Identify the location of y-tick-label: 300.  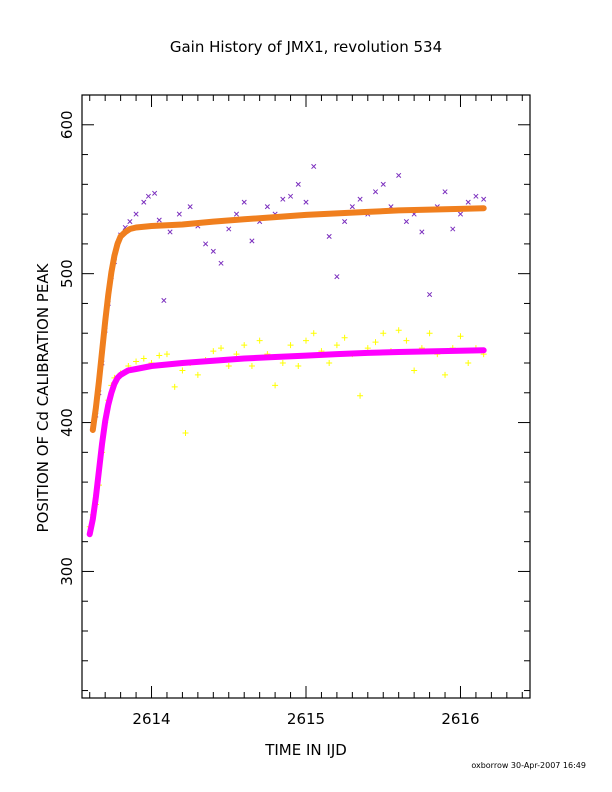
(67, 571).